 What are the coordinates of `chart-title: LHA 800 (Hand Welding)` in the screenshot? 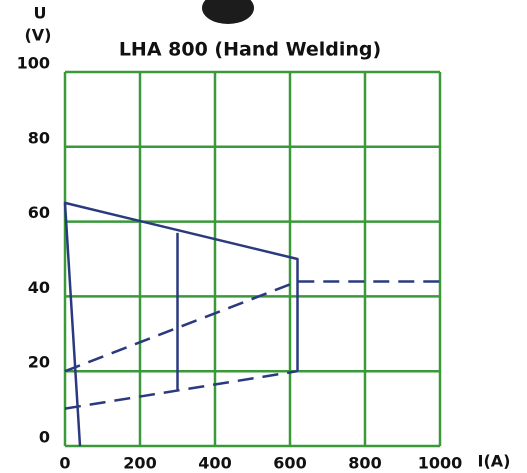 It's located at (250, 50).